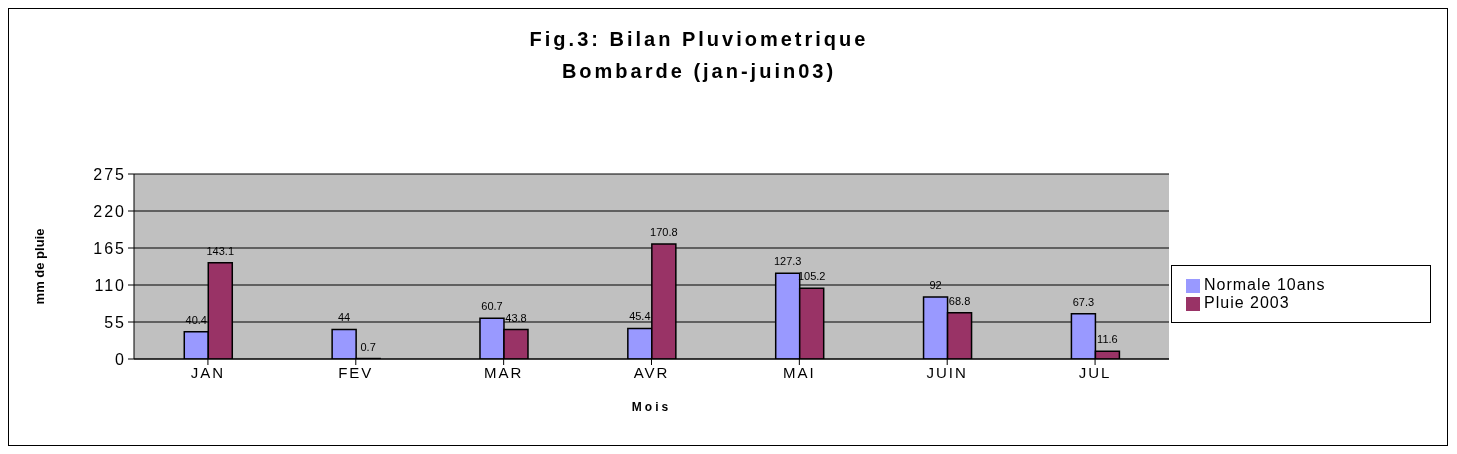 The width and height of the screenshot is (1457, 454). I want to click on y-tick-label: 165, so click(109, 248).